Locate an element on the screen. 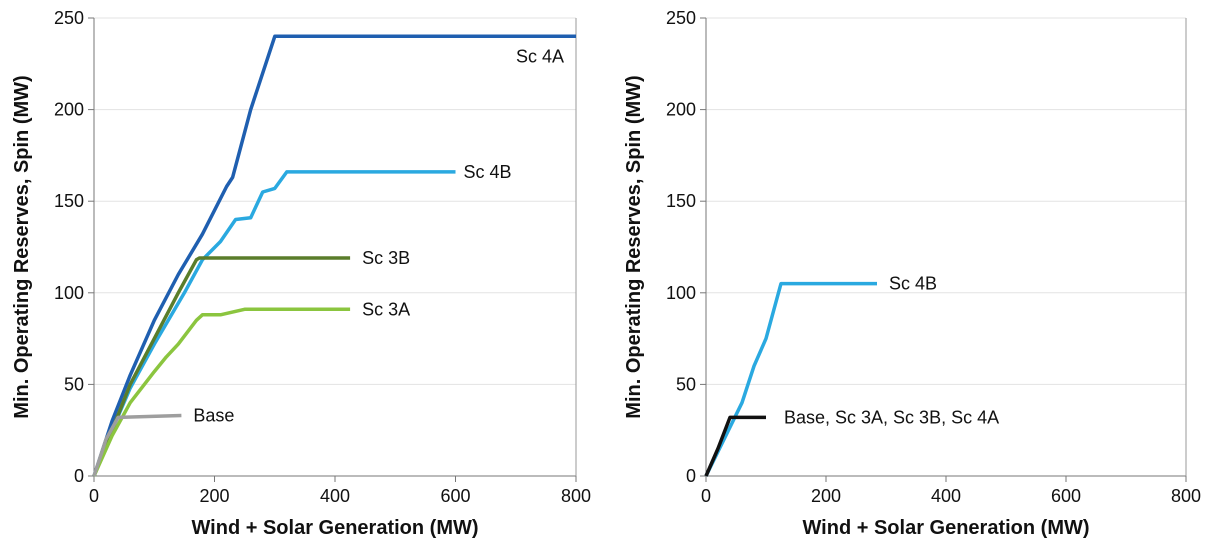  series-label-base-sc-3a-sc-3b-sc-4a: Base, Sc 3A, Sc 3B, Sc 4A is located at coordinates (891, 417).